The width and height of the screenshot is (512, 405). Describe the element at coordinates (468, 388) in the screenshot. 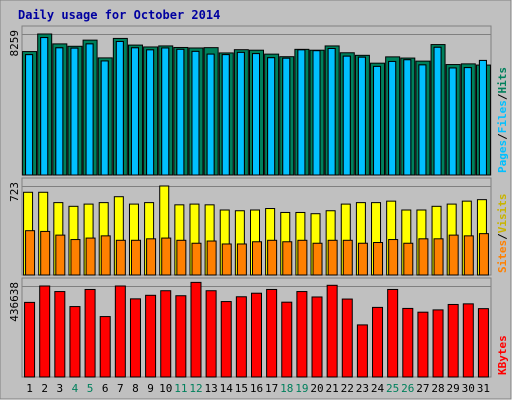

I see `day-label-30: 30` at that location.